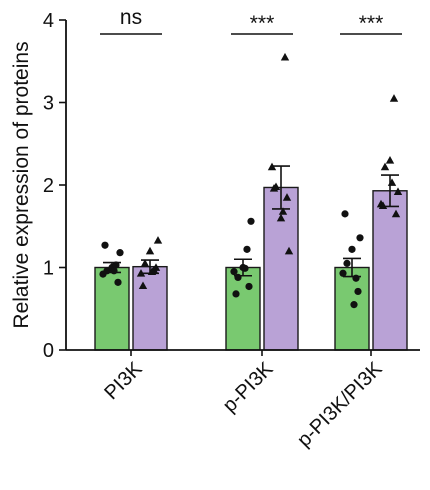 Image resolution: width=430 pixels, height=490 pixels. Describe the element at coordinates (248, 387) in the screenshot. I see `x-tick-label: p-PI3K` at that location.